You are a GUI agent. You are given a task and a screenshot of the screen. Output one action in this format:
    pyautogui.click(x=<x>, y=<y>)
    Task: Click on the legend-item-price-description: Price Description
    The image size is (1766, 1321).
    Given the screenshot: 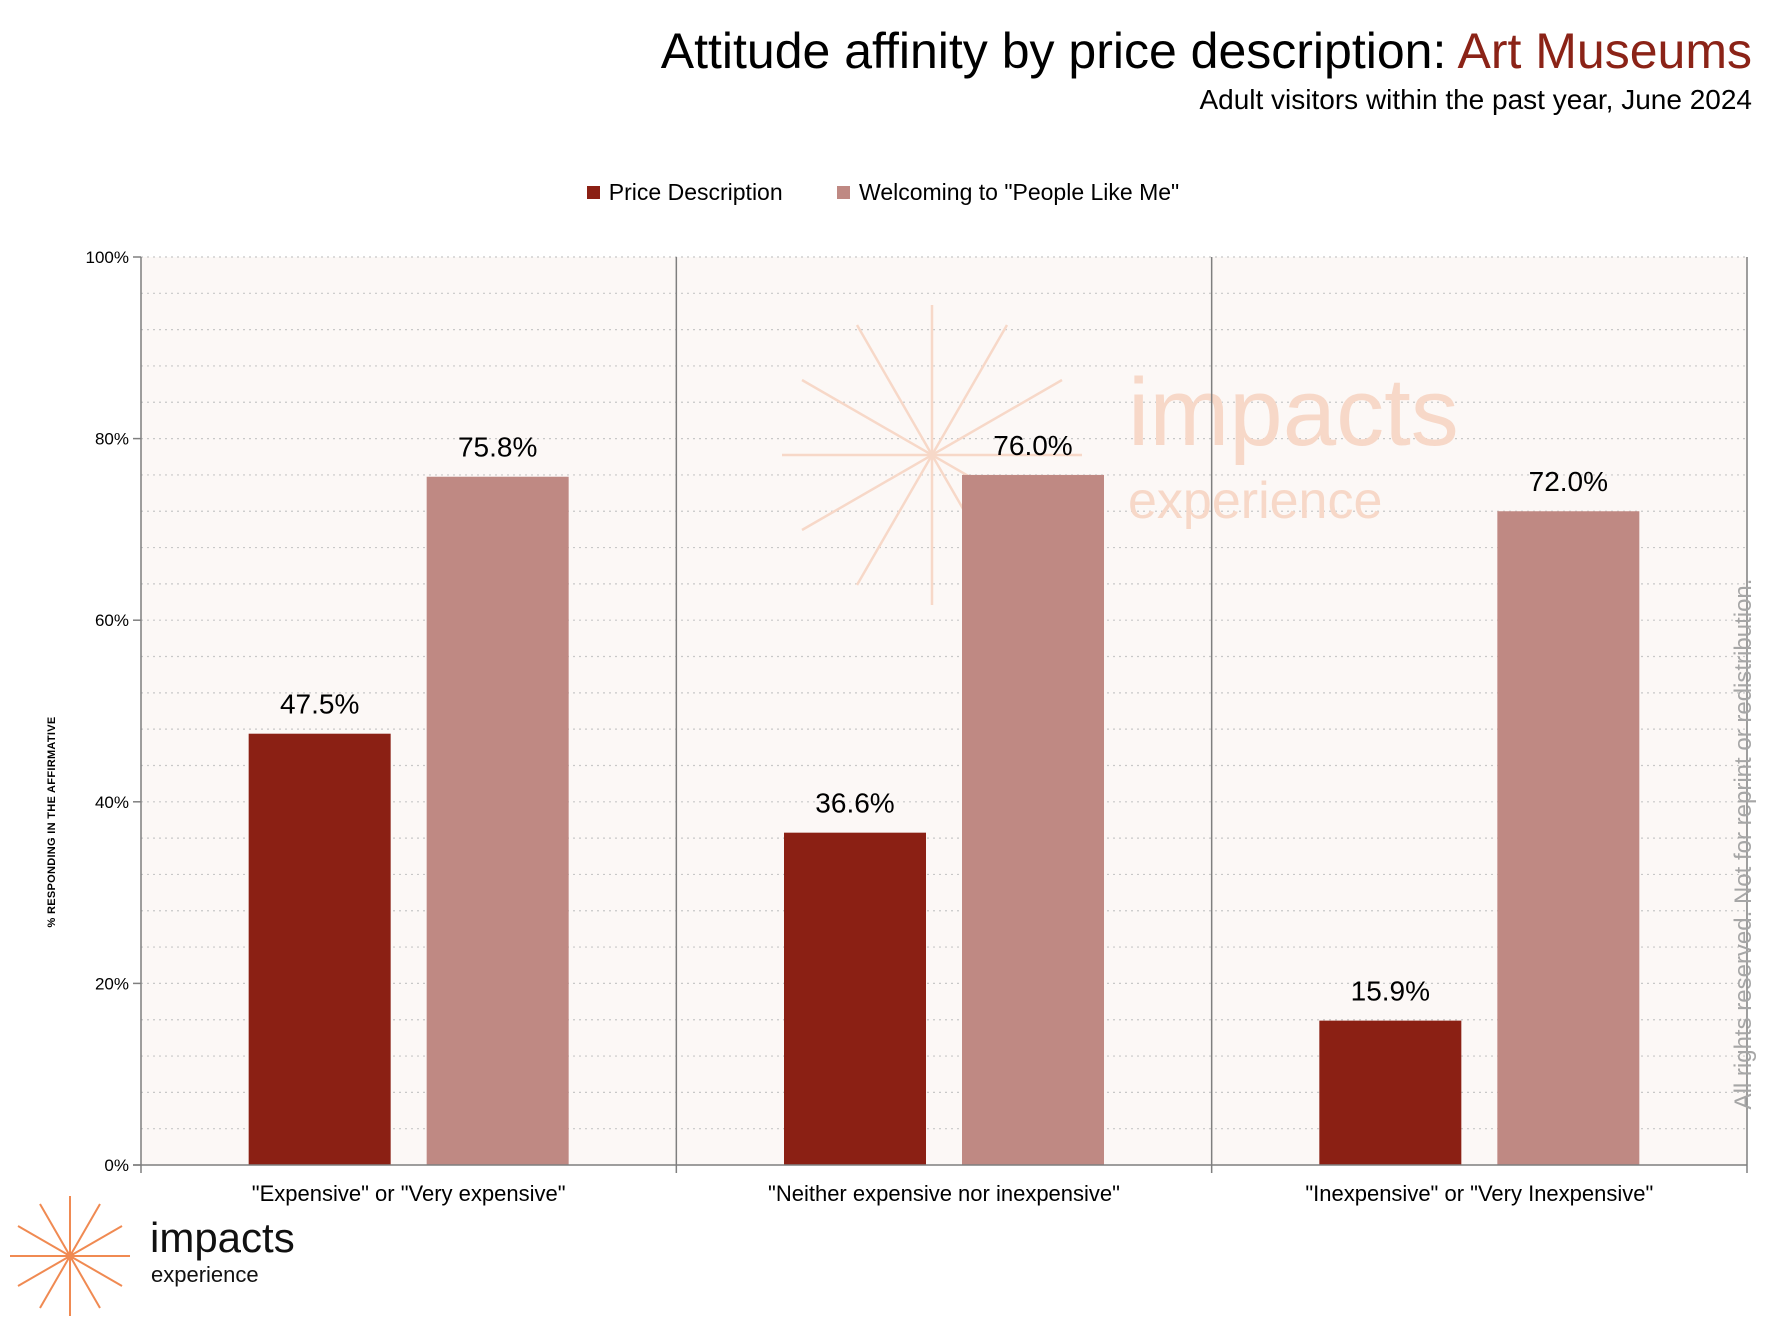 What is the action you would take?
    pyautogui.click(x=684, y=192)
    